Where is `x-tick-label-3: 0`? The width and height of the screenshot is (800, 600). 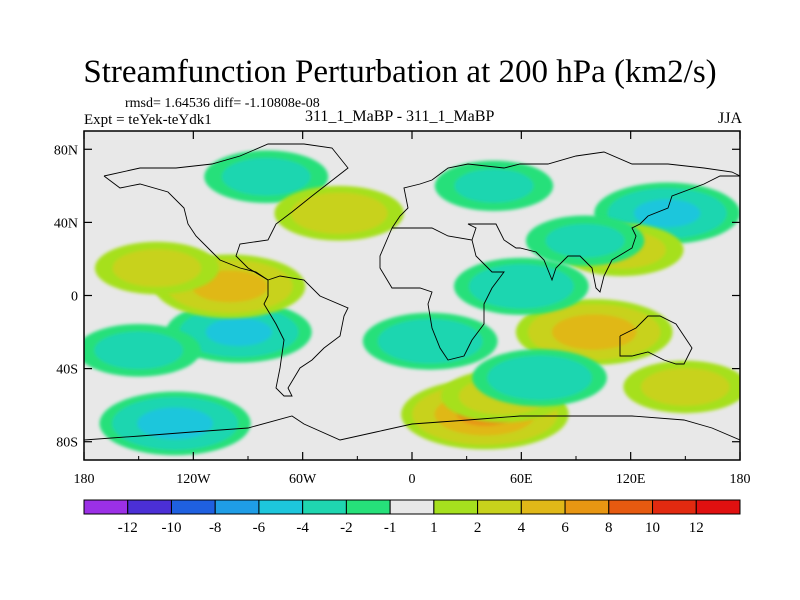
x-tick-label-3: 0 is located at coordinates (412, 479).